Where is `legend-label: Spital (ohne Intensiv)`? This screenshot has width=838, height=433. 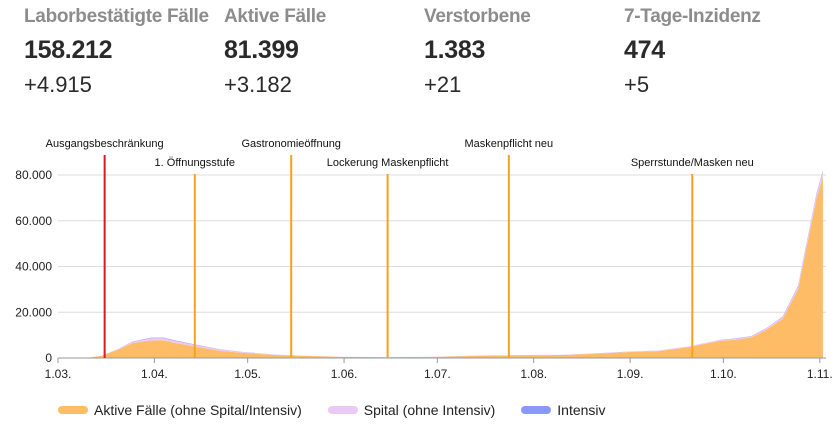 legend-label: Spital (ohne Intensiv) is located at coordinates (429, 410).